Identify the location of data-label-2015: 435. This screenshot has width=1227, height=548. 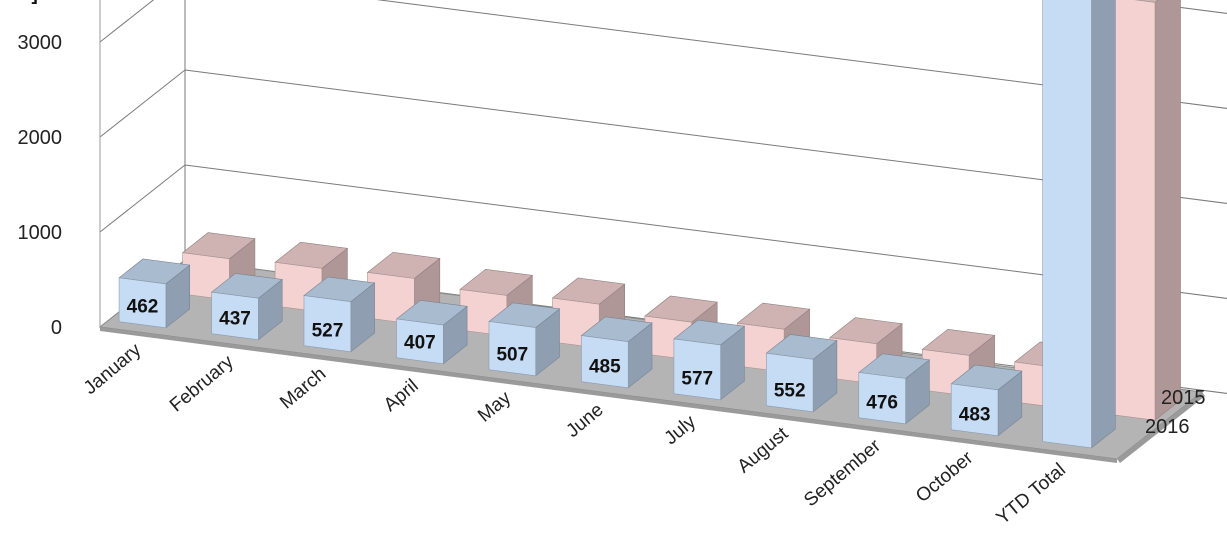
(8, 2).